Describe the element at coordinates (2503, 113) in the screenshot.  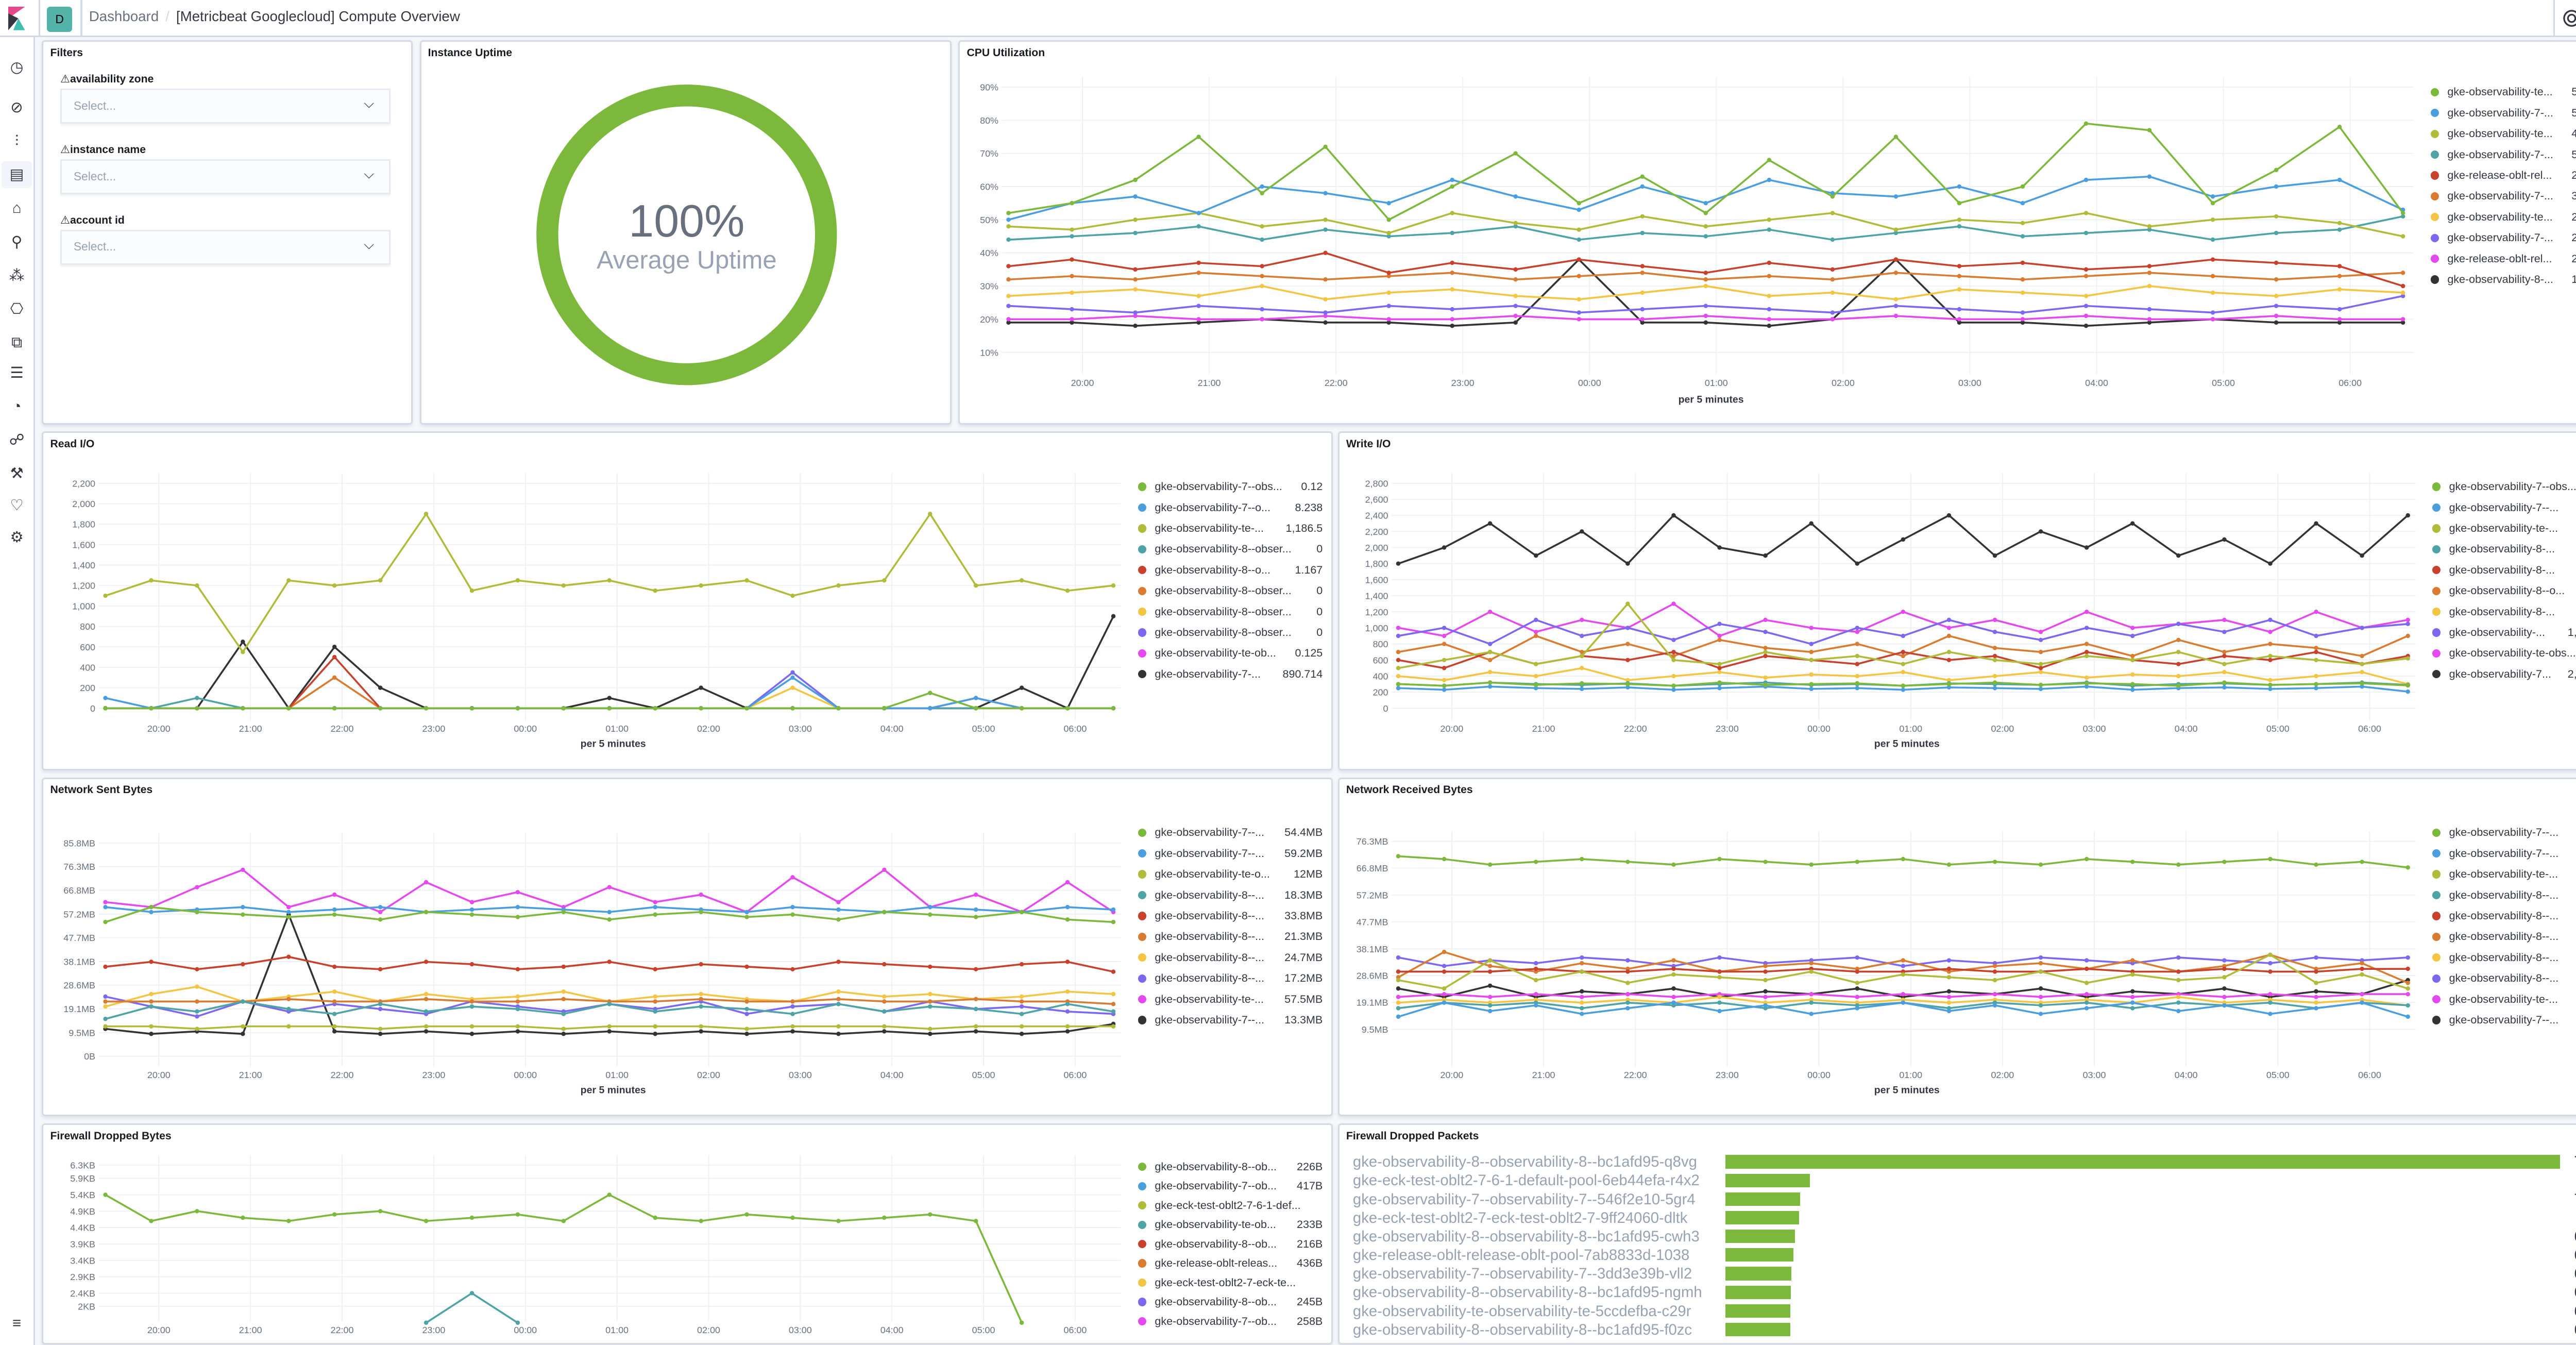
I see `legend-item: gke-observability-7-... 53.193%` at that location.